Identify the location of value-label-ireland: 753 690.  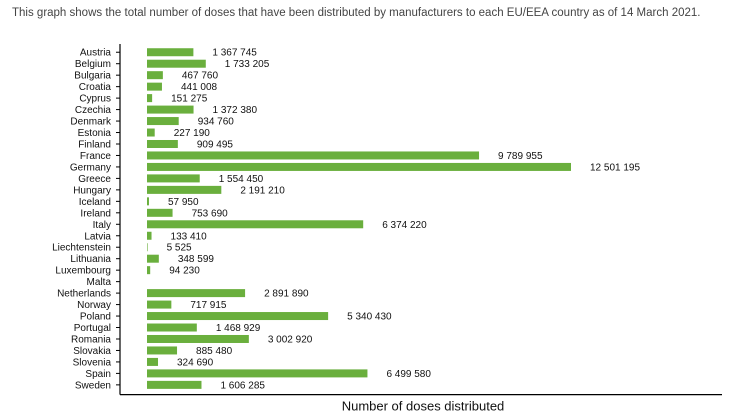
(210, 213).